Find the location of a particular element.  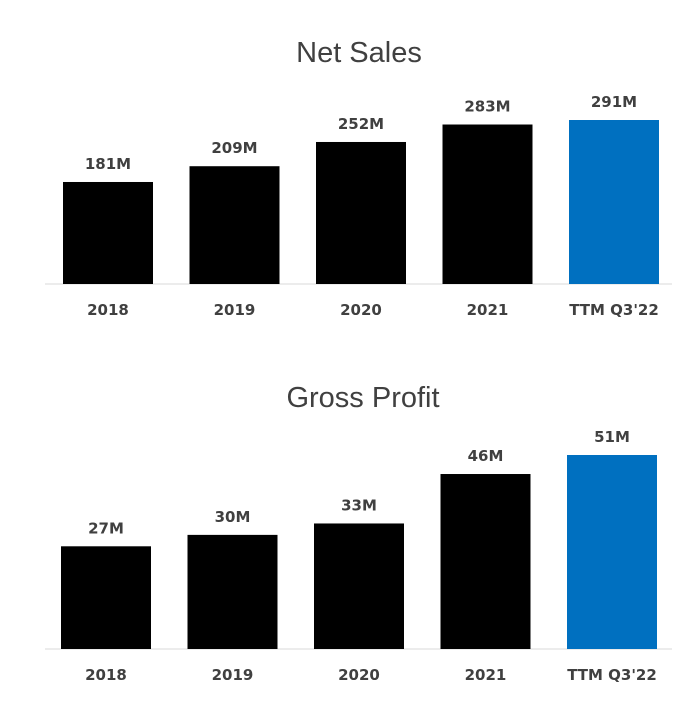

net-sales-category-label-4: 2021 is located at coordinates (488, 310).